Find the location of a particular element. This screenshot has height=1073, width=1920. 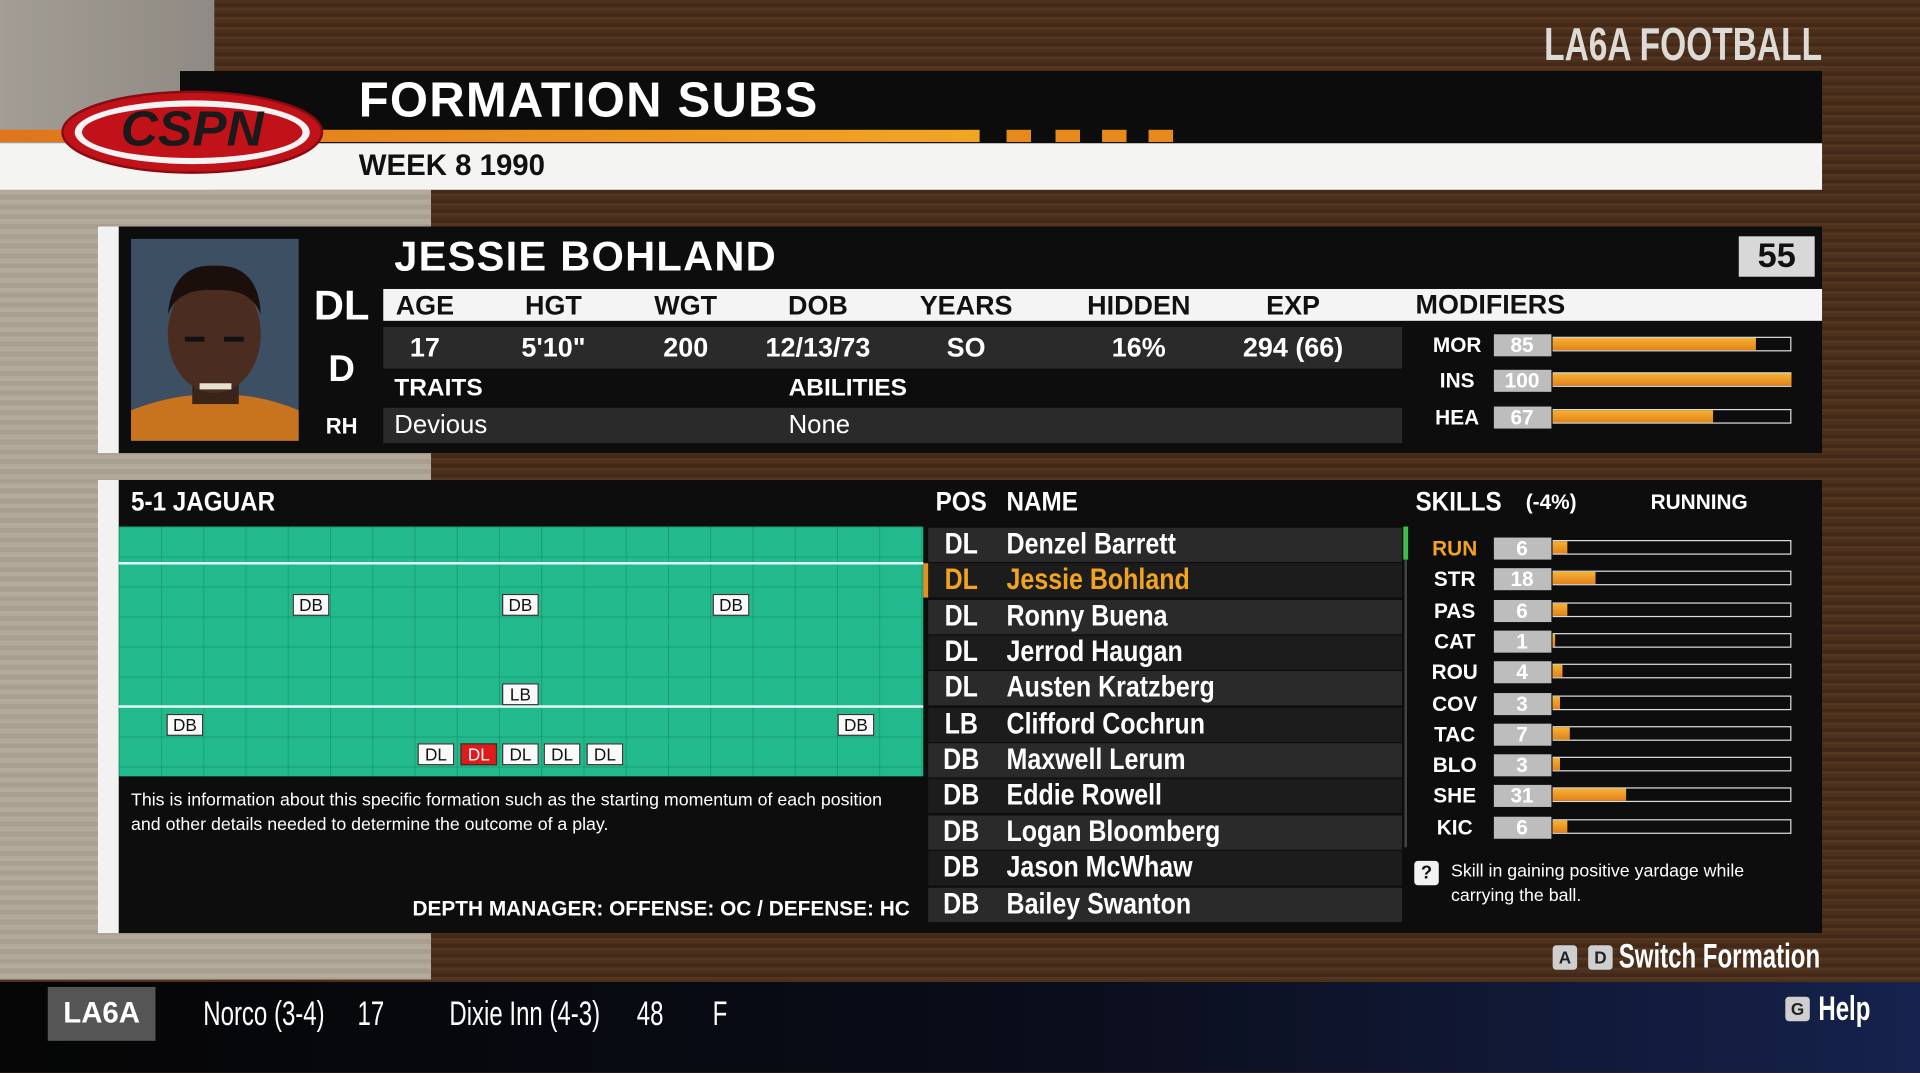

league-label: LA6A is located at coordinates (102, 1013).